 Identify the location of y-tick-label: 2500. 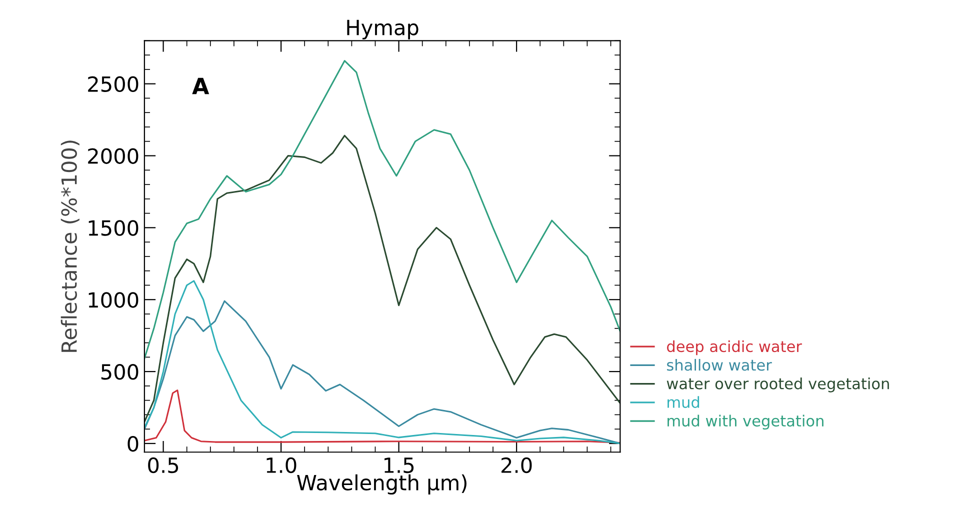
(113, 84).